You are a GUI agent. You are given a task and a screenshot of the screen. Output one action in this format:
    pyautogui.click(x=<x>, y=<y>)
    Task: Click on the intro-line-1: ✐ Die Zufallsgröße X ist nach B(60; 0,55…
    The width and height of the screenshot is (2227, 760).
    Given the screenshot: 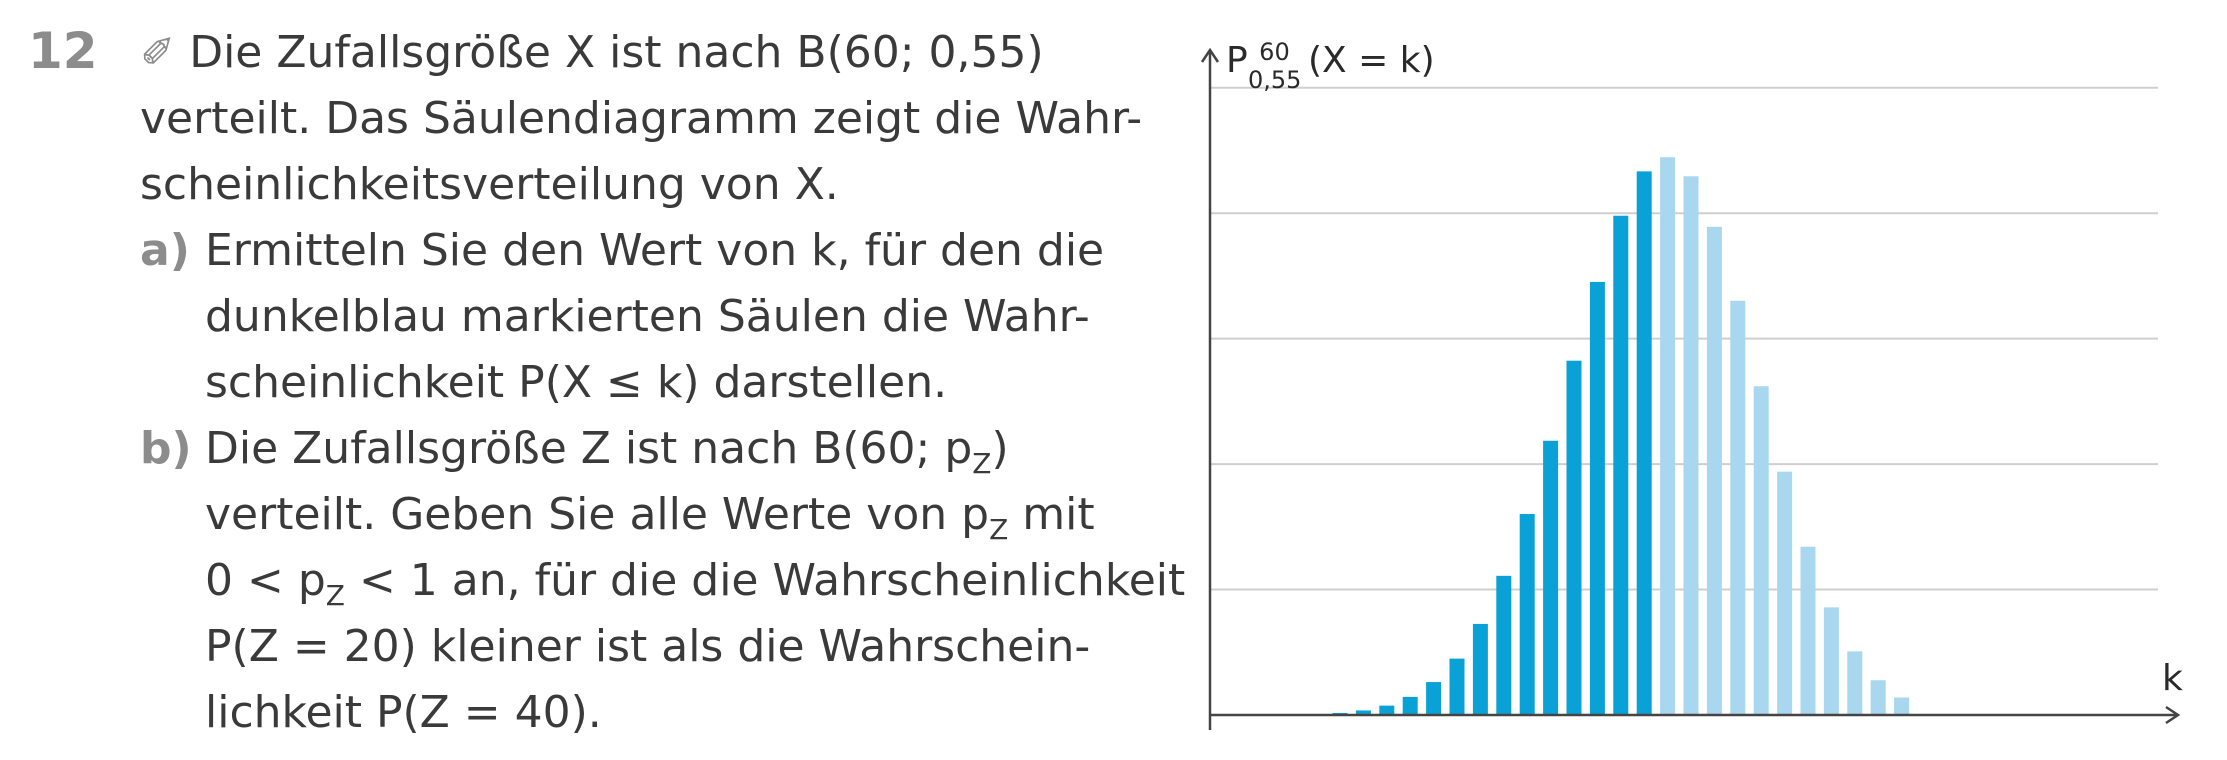 What is the action you would take?
    pyautogui.click(x=592, y=52)
    